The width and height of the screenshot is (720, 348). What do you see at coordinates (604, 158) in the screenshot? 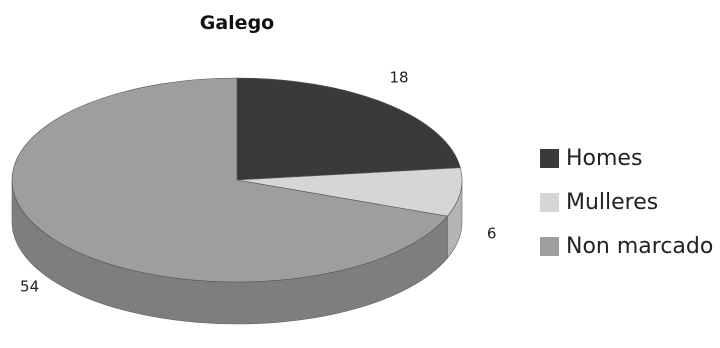
I see `legend-label-homes: Homes` at bounding box center [604, 158].